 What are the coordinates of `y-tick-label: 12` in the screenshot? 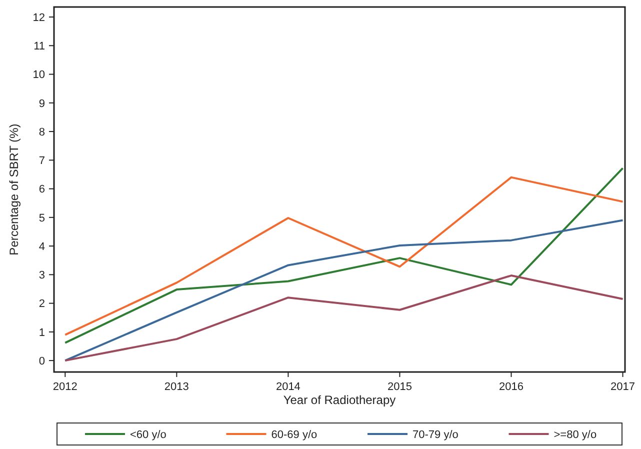 It's located at (38, 18).